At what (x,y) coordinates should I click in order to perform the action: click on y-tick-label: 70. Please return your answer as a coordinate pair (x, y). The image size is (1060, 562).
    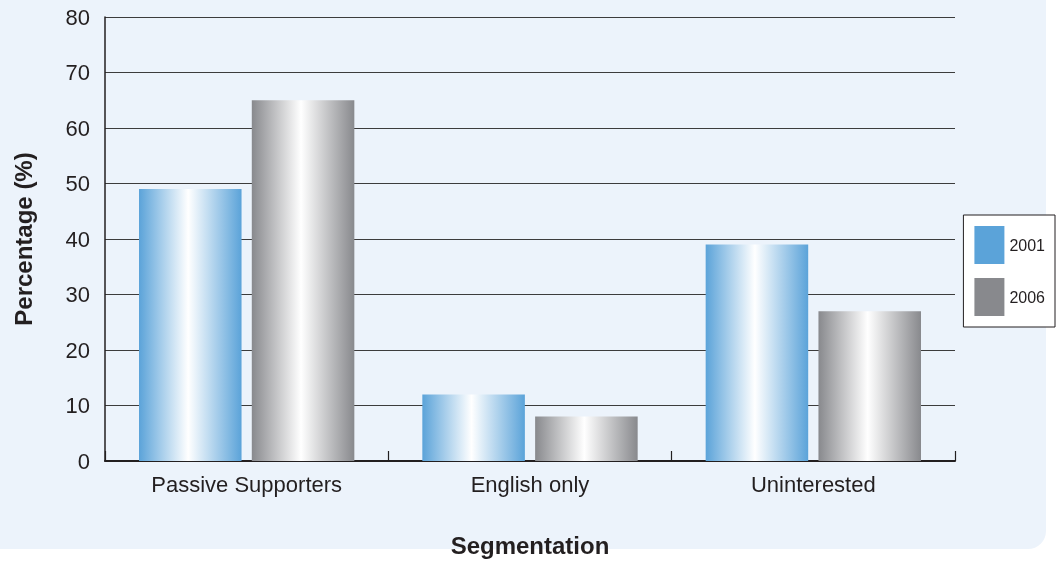
    Looking at the image, I should click on (77, 72).